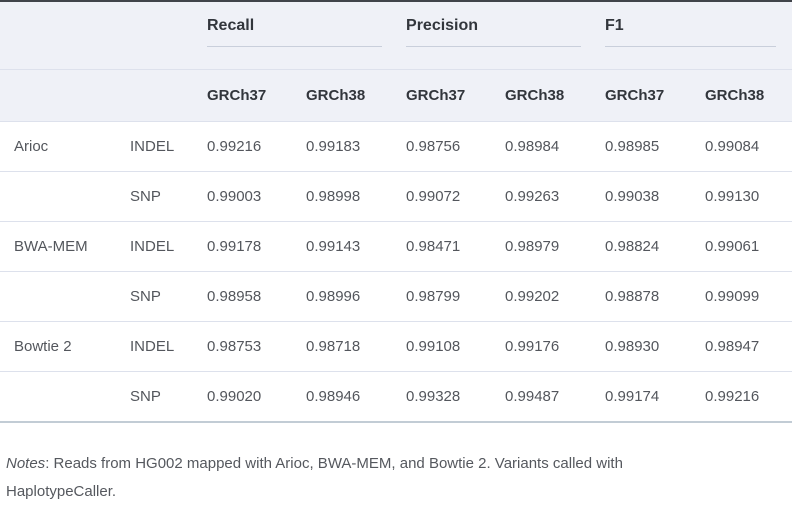 This screenshot has width=792, height=505. I want to click on metric-value-cell: 0.99108, so click(456, 346).